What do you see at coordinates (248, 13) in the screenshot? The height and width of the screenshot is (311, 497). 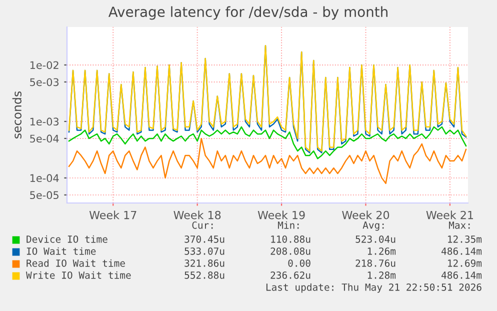 I see `chart-title: Average latency for /dev/sda - by month` at bounding box center [248, 13].